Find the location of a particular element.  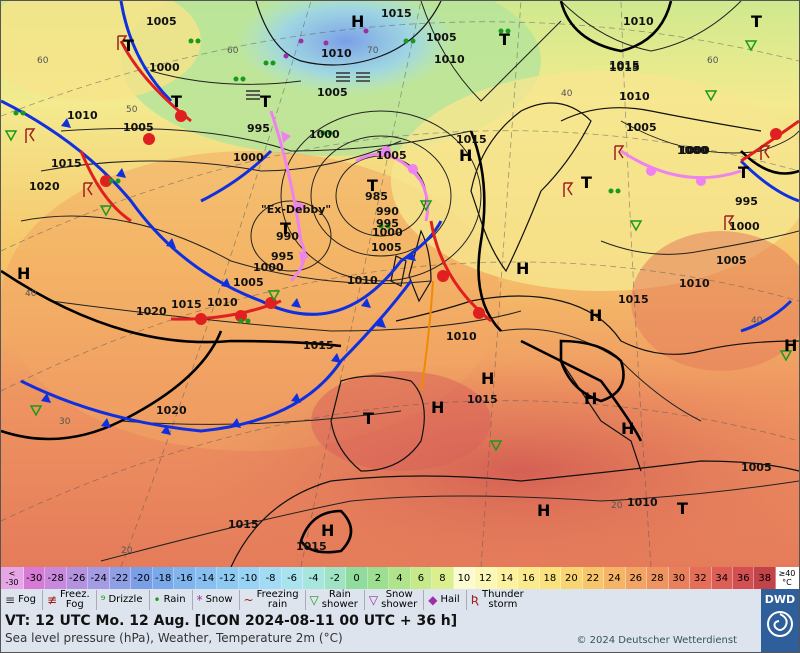

legend-item: ▽ Rain shower is located at coordinates (331, 599).